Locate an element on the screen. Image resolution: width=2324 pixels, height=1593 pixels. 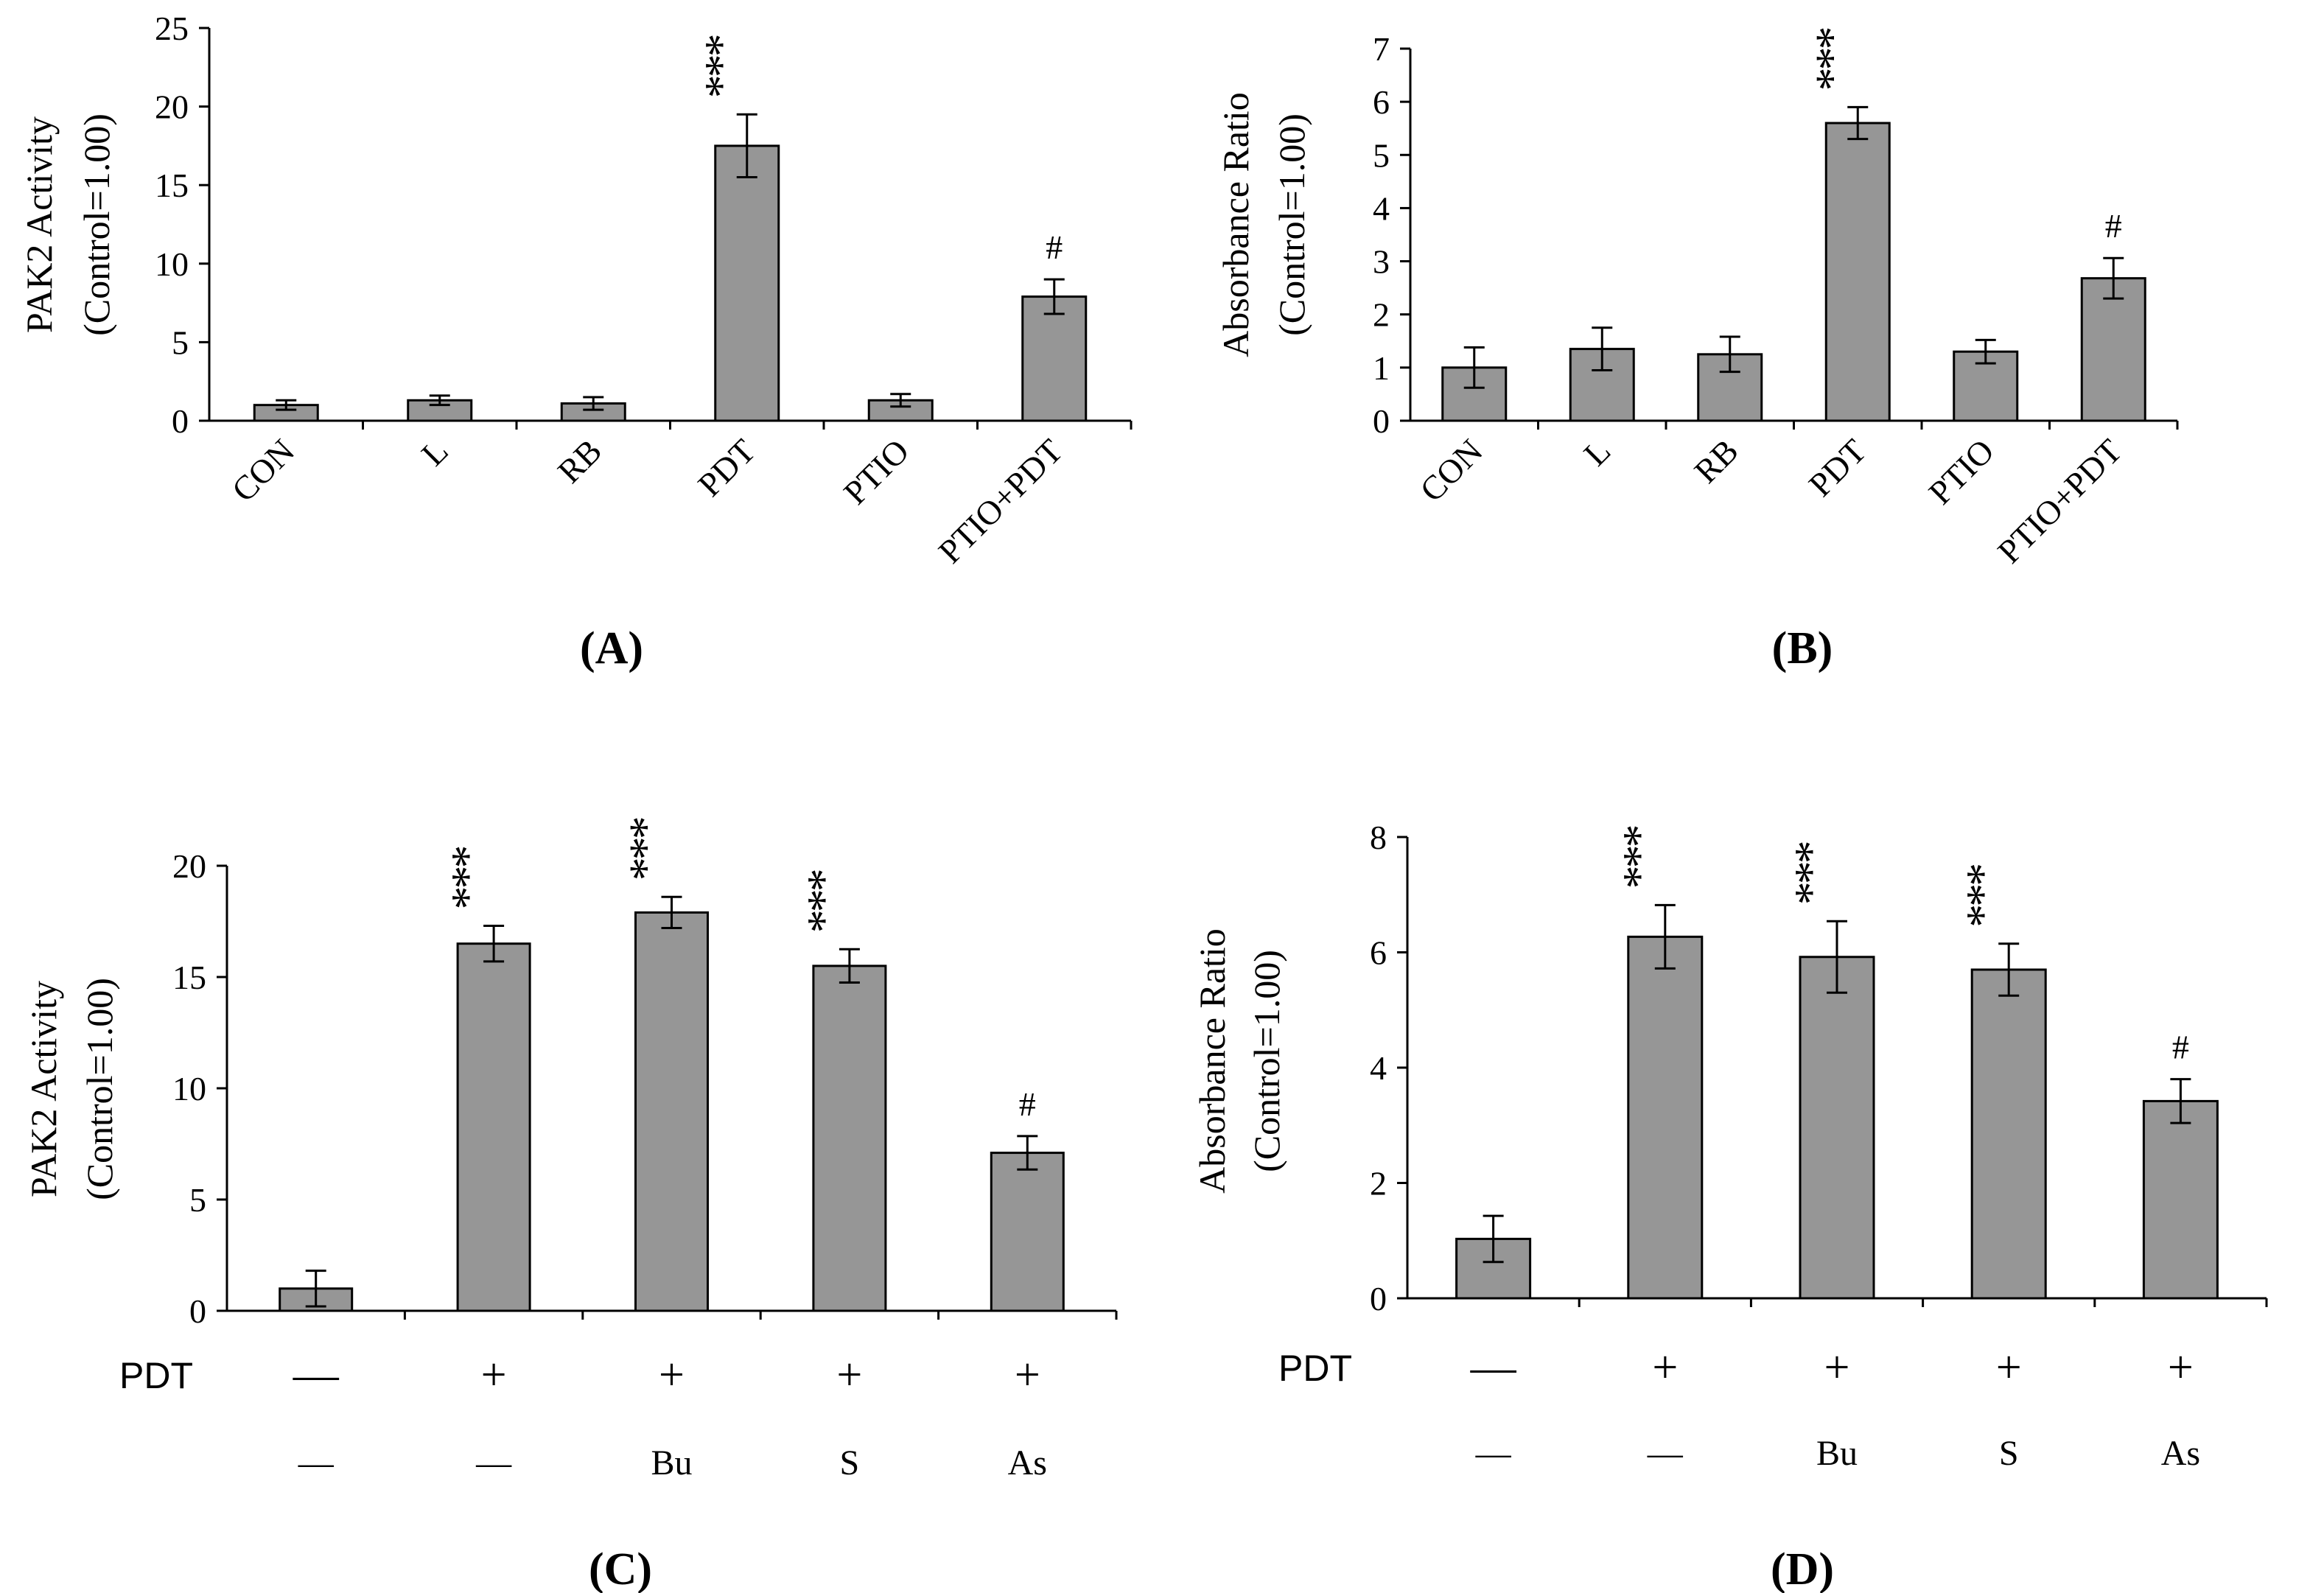
y-tick-label: 25 is located at coordinates (172, 28).